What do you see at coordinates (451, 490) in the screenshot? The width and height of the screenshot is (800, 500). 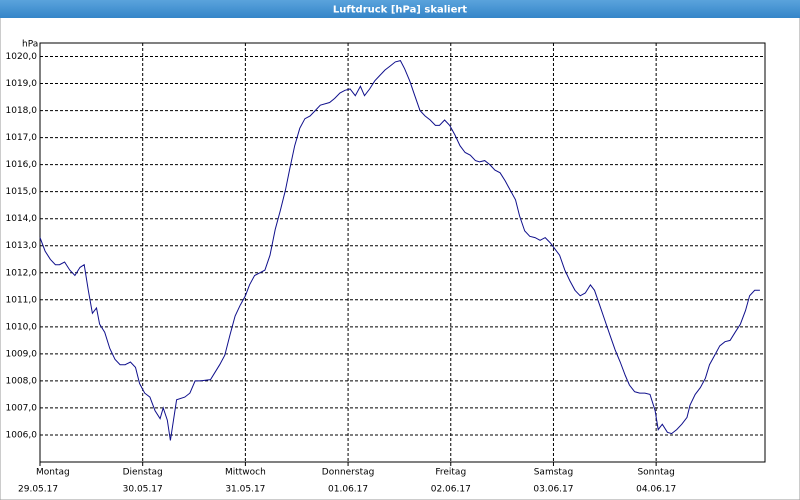 I see `x-tick-date: 02.06.17` at bounding box center [451, 490].